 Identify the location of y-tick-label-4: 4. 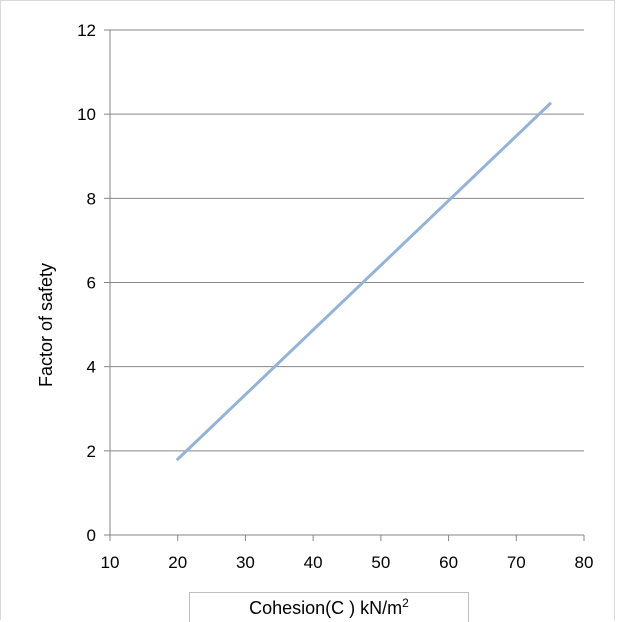
(91, 367).